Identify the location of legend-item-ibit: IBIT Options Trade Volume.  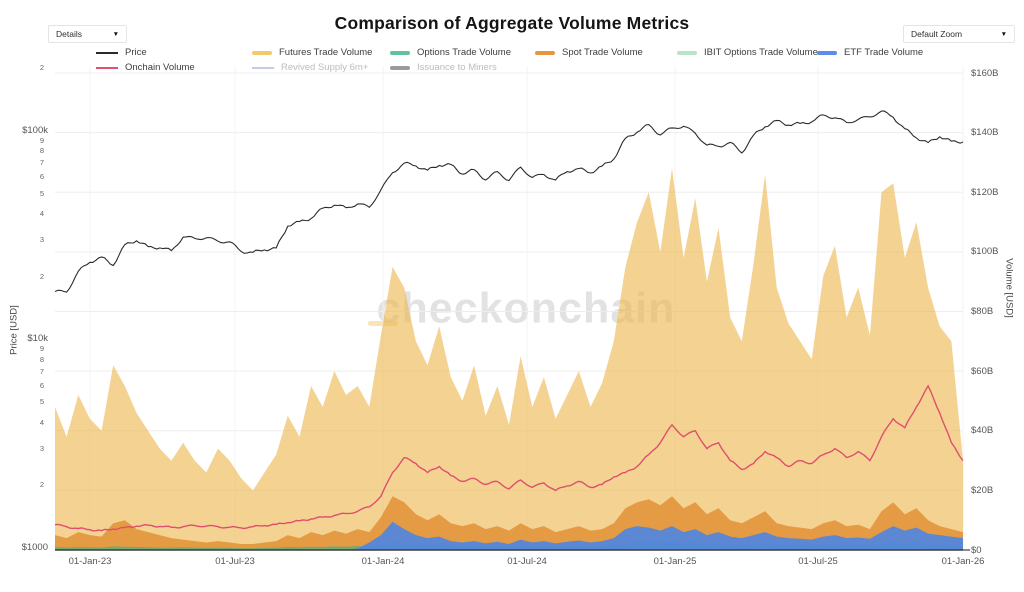
(747, 52).